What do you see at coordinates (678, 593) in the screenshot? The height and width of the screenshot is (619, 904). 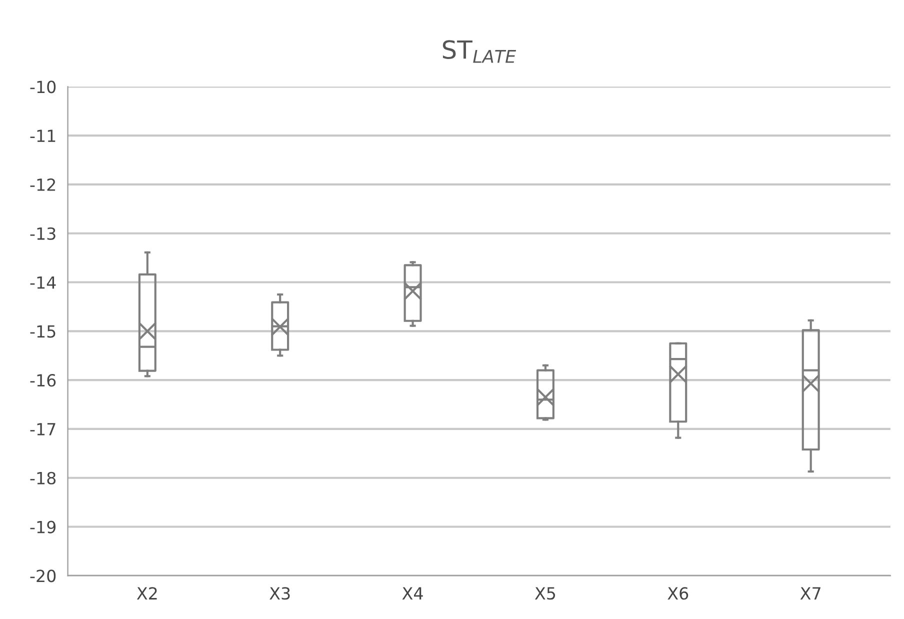 I see `x-tick-label: X6` at bounding box center [678, 593].